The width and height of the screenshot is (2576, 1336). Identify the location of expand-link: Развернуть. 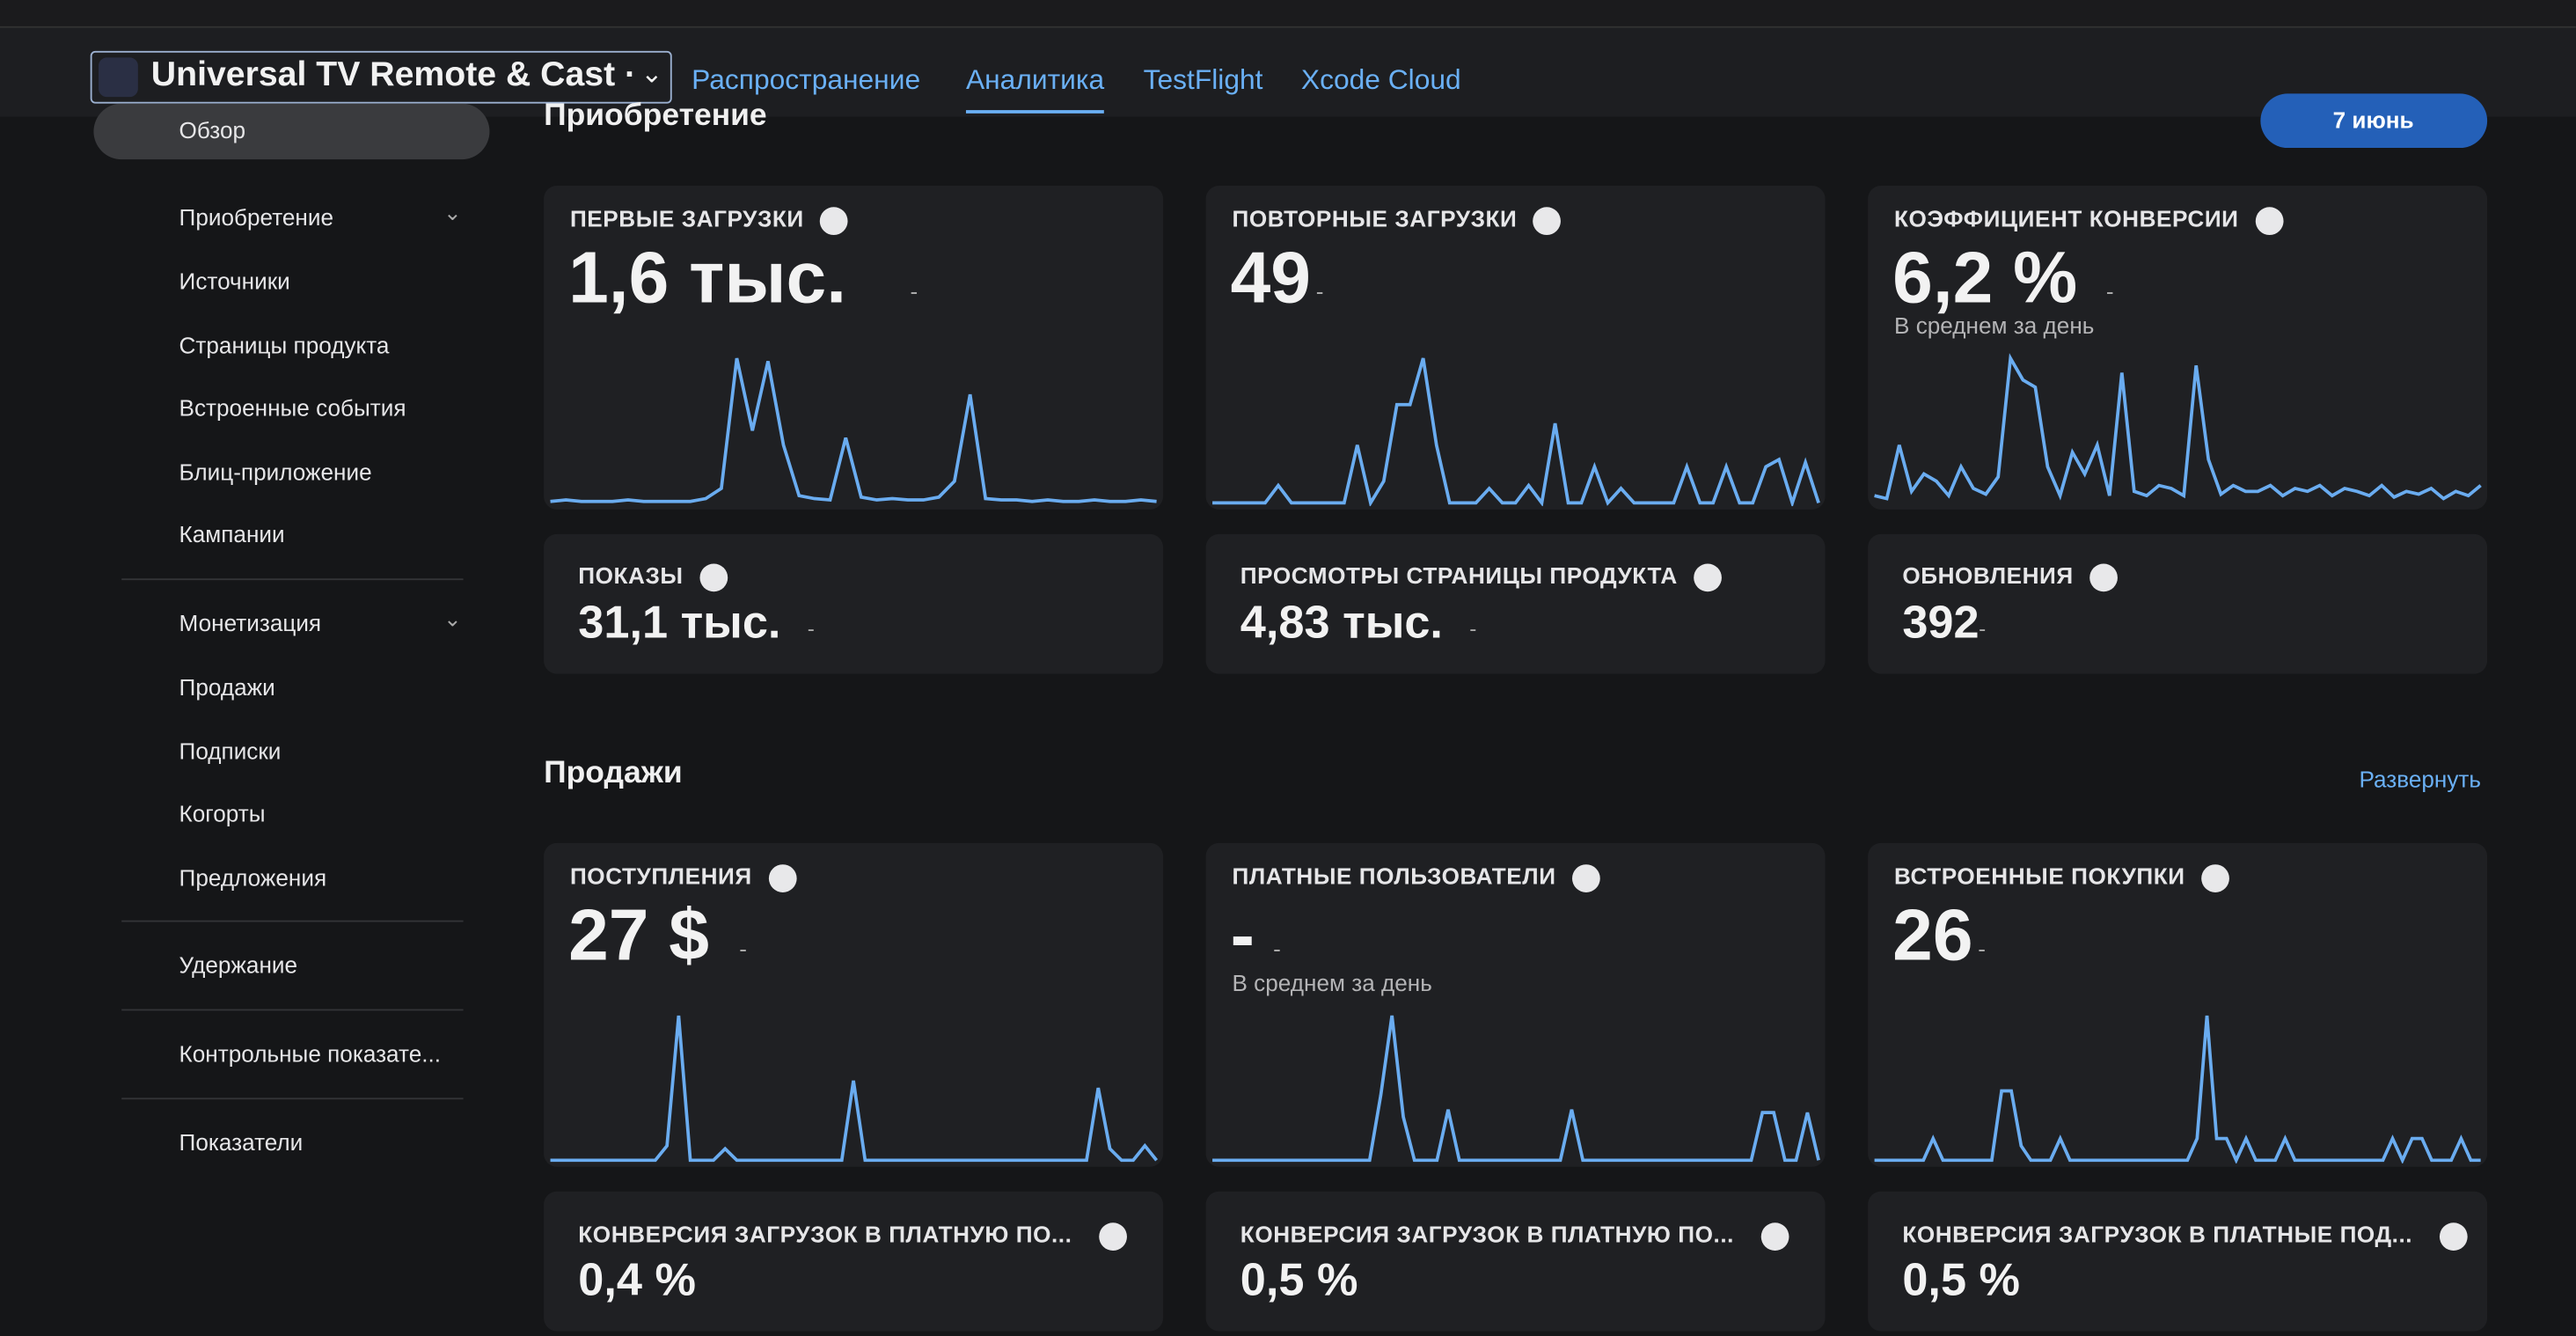
(2420, 780).